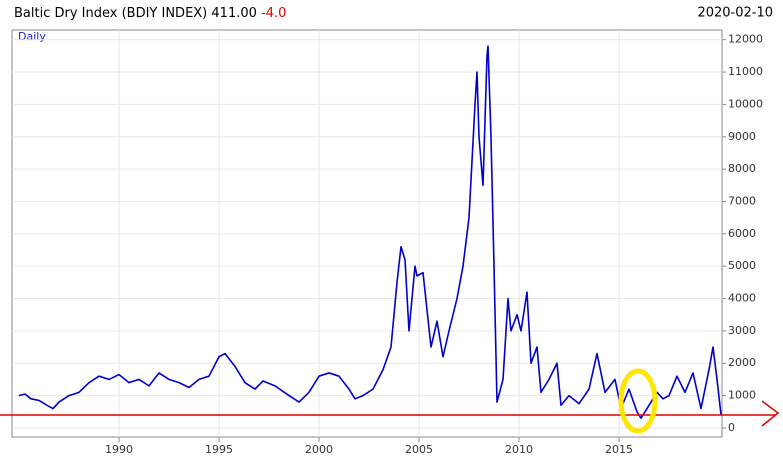 This screenshot has width=783, height=460. I want to click on y-tick-label: 2000, so click(742, 362).